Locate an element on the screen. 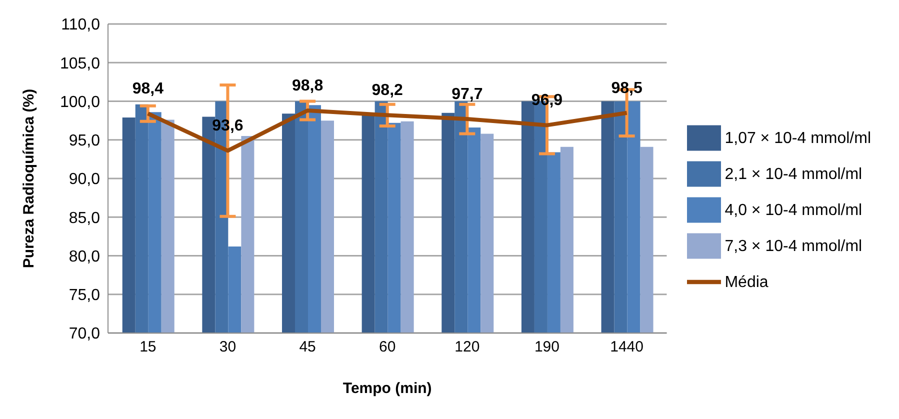  x-tick-label: 15 is located at coordinates (148, 347).